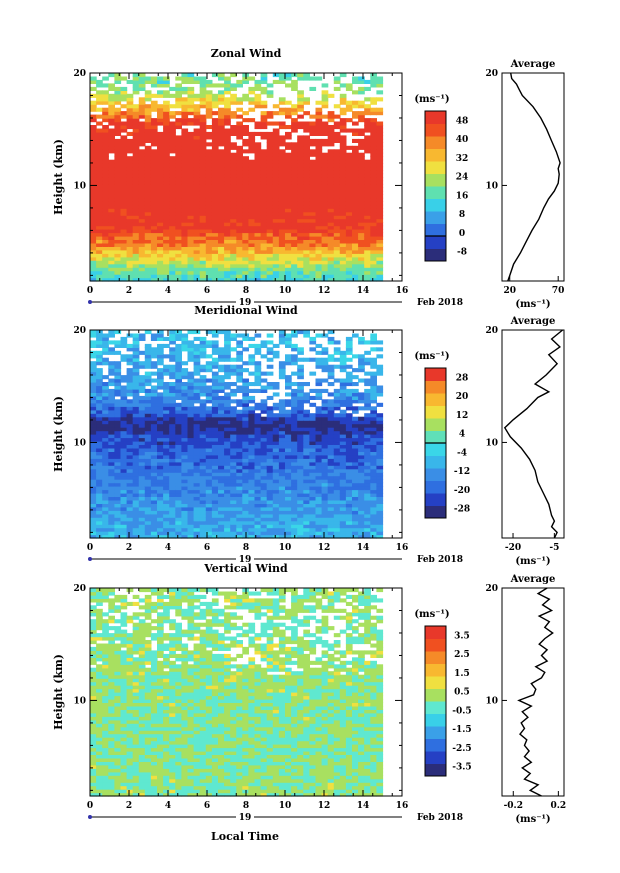 This screenshot has width=620, height=873. Describe the element at coordinates (246, 53) in the screenshot. I see `panel-title: Zonal Wind` at that location.